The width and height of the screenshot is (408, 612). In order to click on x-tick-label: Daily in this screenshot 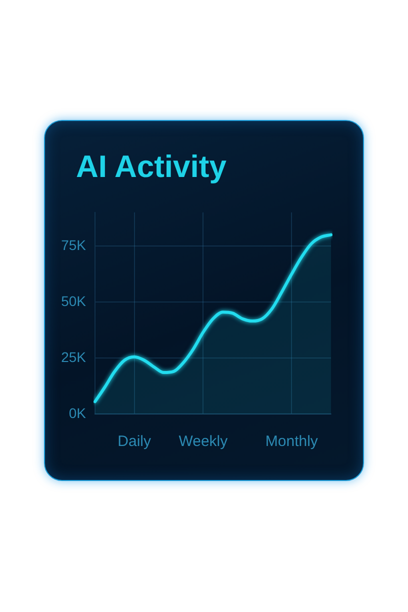, I will do `click(135, 441)`.